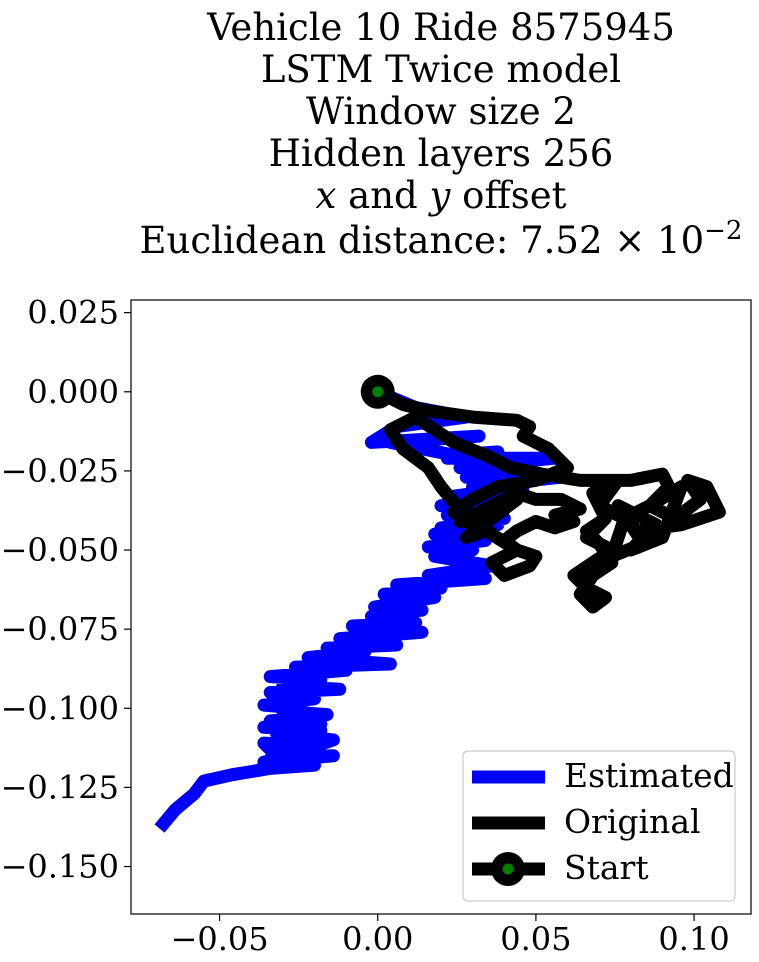 The image size is (759, 962). Describe the element at coordinates (60, 787) in the screenshot. I see `y-tick-label: −0.125` at that location.